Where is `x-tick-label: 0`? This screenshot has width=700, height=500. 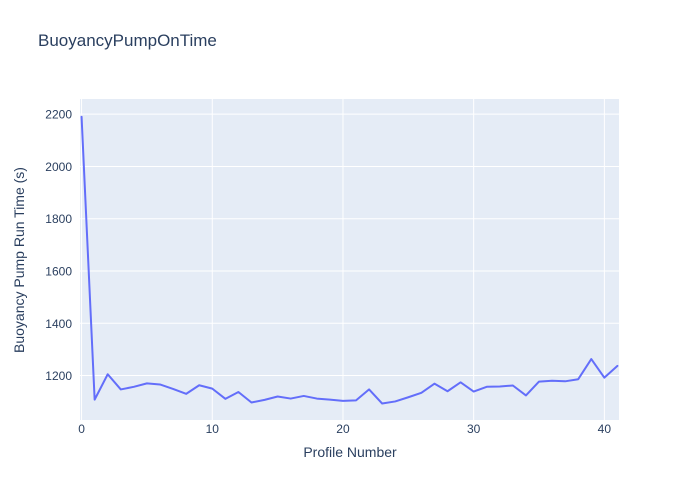 x-tick-label: 0 is located at coordinates (81, 429).